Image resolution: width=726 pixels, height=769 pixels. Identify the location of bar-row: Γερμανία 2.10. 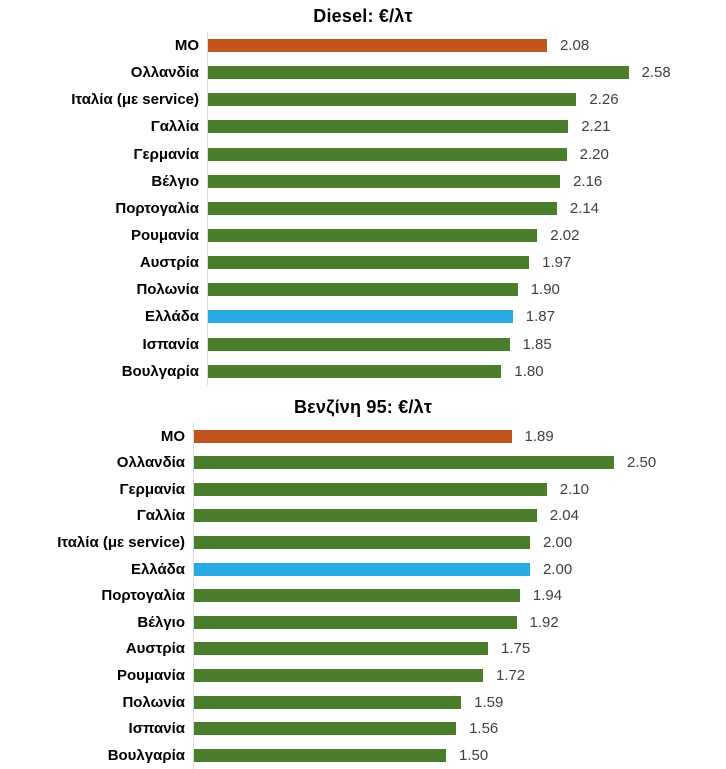
(363, 489).